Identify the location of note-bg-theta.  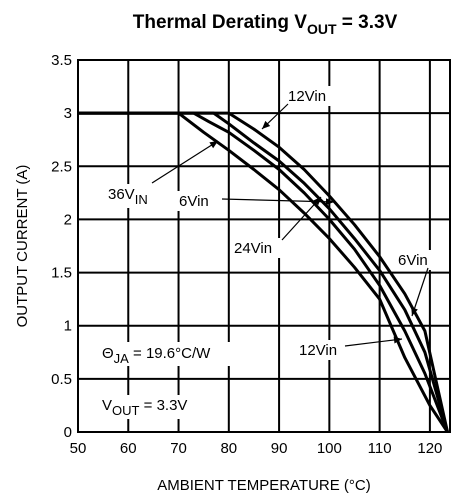
(164, 354).